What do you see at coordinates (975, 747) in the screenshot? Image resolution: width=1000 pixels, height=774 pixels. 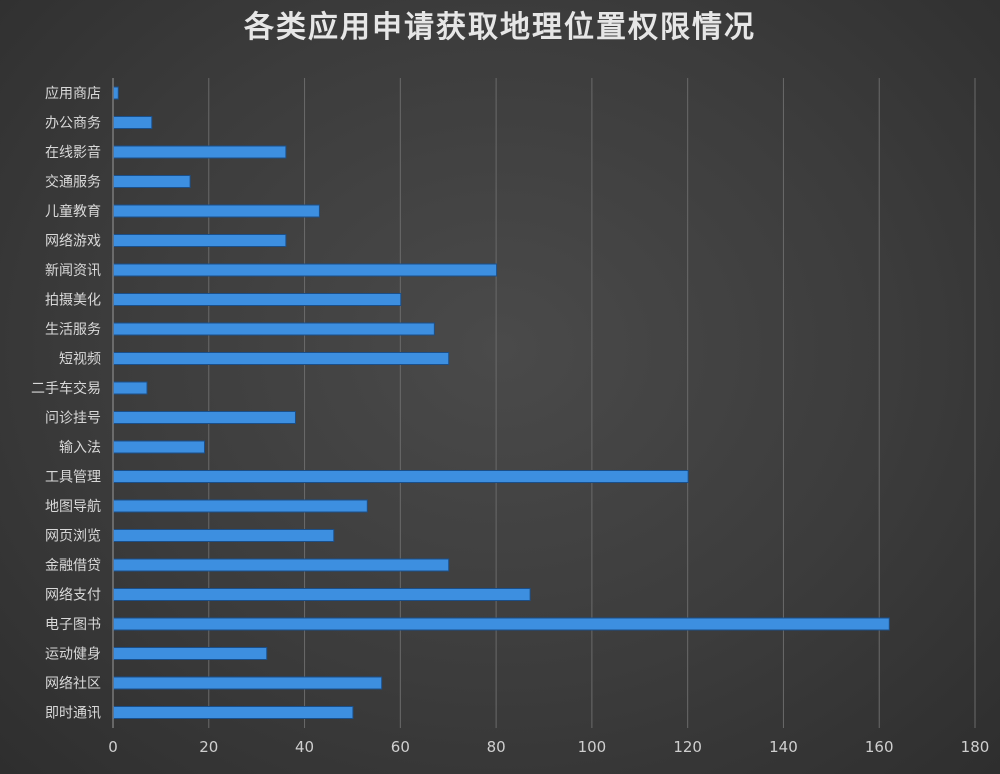 I see `x-tick-label: 180` at bounding box center [975, 747].